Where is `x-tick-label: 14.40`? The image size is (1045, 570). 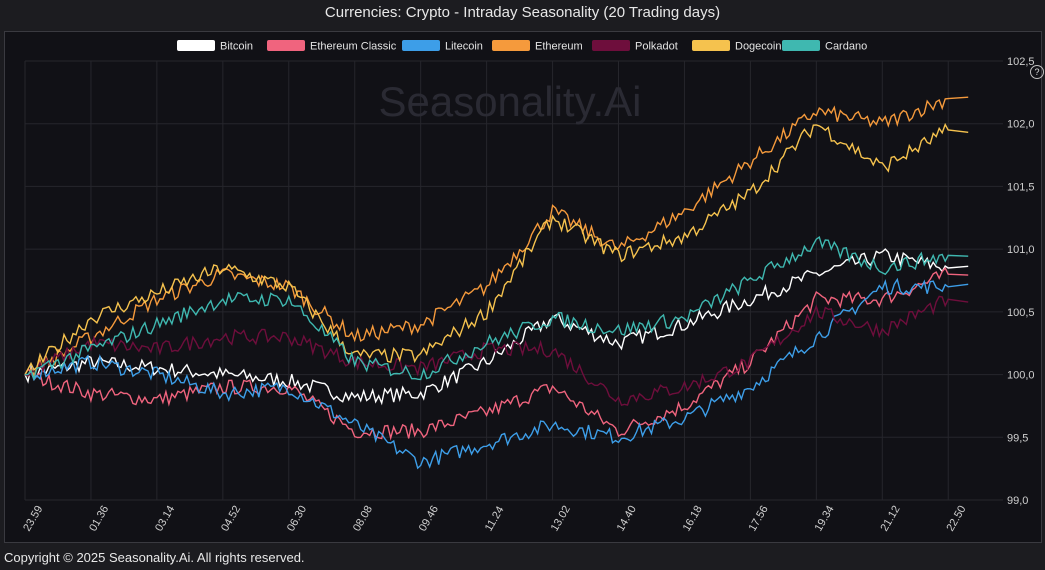 x-tick-label: 14.40 is located at coordinates (627, 519).